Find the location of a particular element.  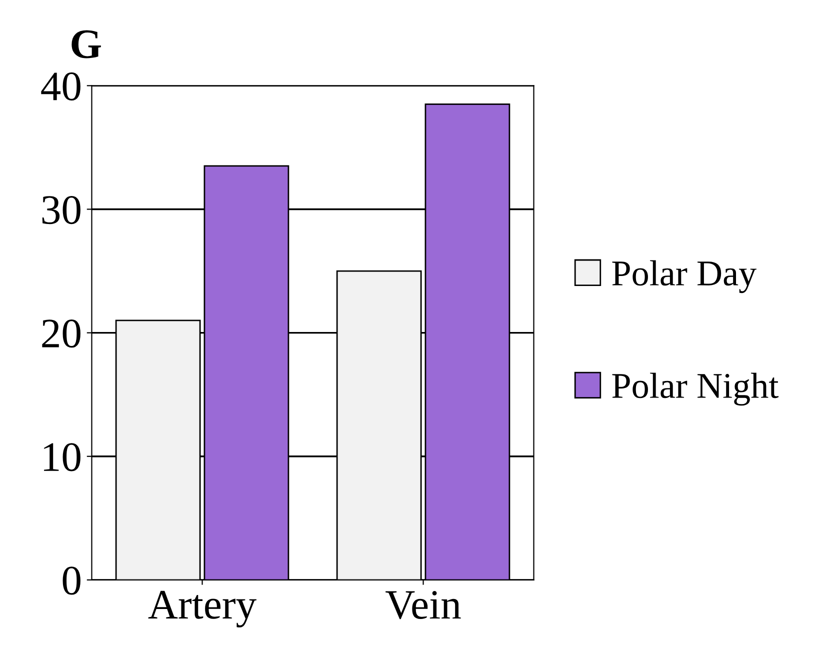

y-tick-label: 30 is located at coordinates (61, 210).